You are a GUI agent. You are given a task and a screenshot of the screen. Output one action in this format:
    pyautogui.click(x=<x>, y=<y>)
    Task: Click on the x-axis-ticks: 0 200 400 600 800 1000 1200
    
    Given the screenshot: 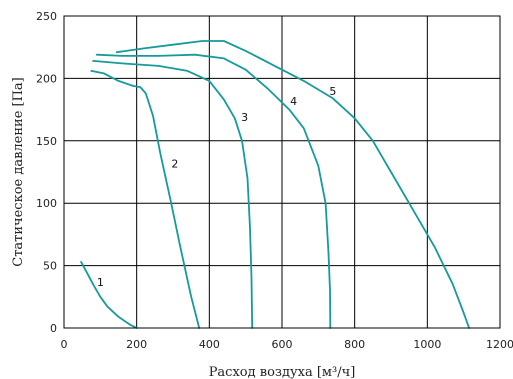 What is the action you would take?
    pyautogui.click(x=287, y=344)
    